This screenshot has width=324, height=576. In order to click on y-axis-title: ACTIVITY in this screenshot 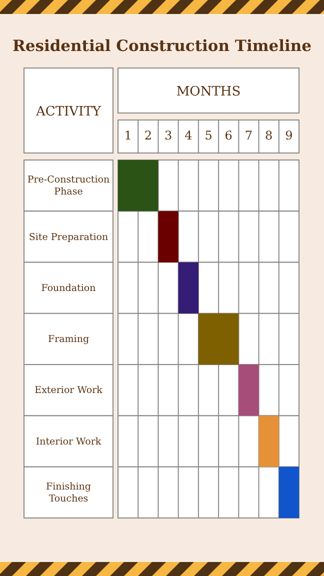, I will do `click(68, 112)`.